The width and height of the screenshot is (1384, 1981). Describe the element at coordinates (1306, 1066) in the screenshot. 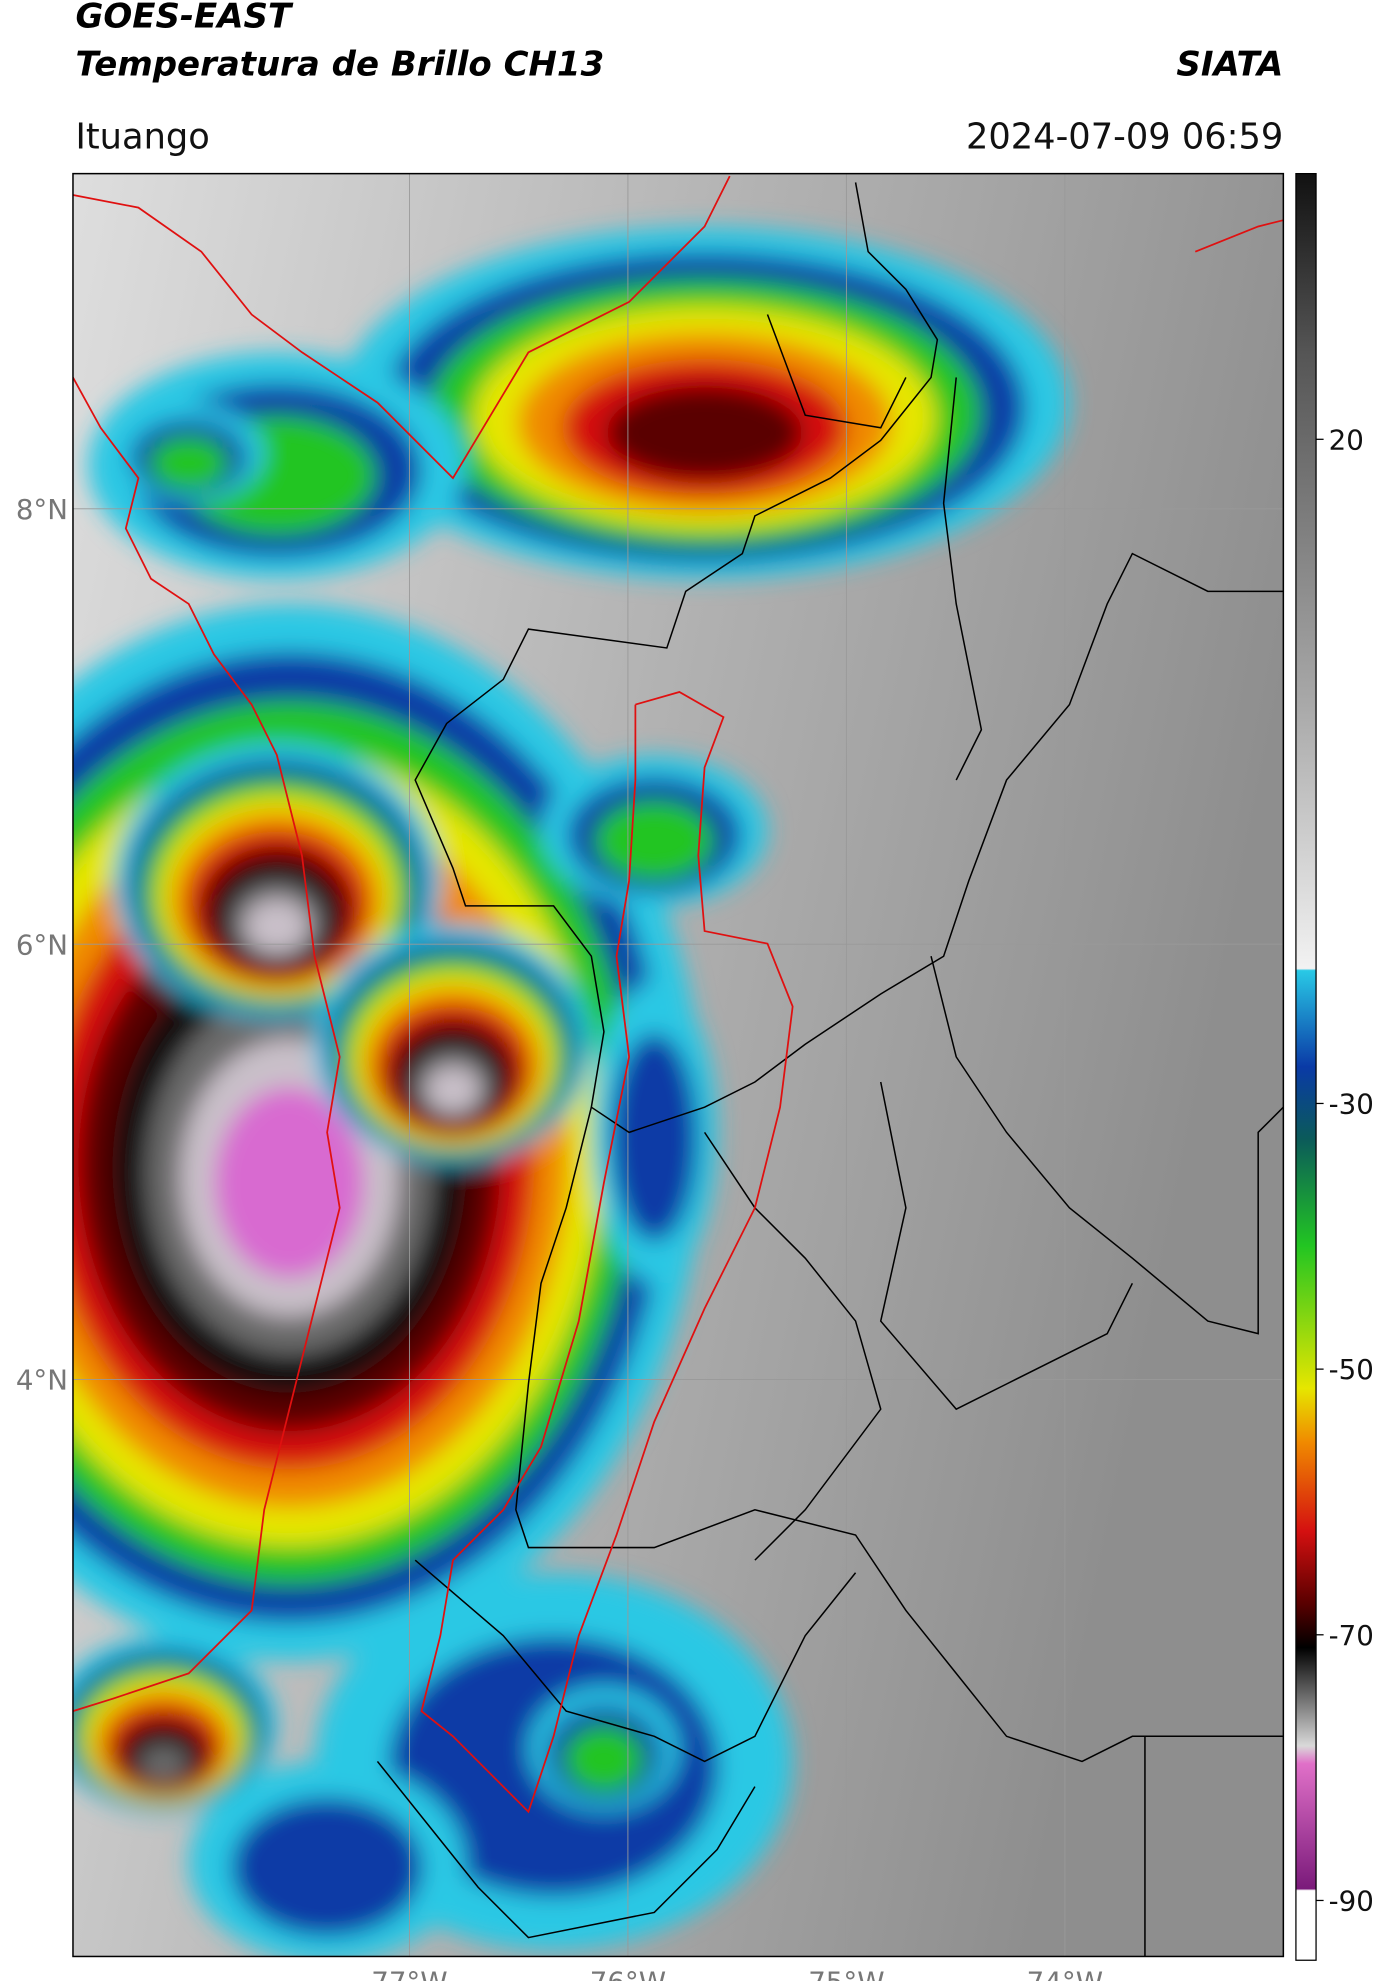

I see `colorbar` at that location.